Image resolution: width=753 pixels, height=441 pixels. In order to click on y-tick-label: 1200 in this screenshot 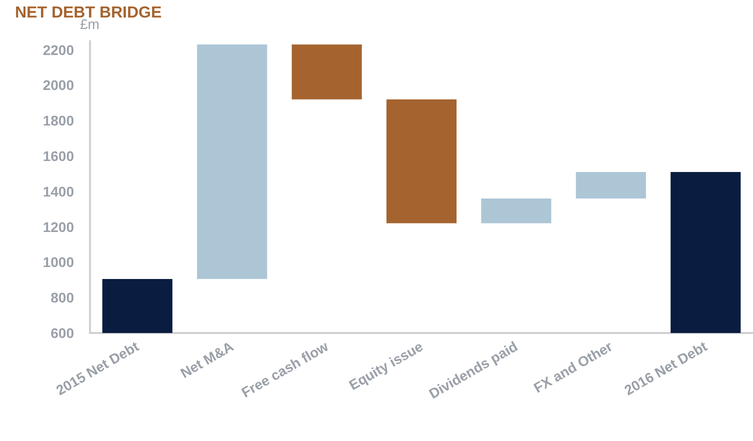, I will do `click(58, 226)`.